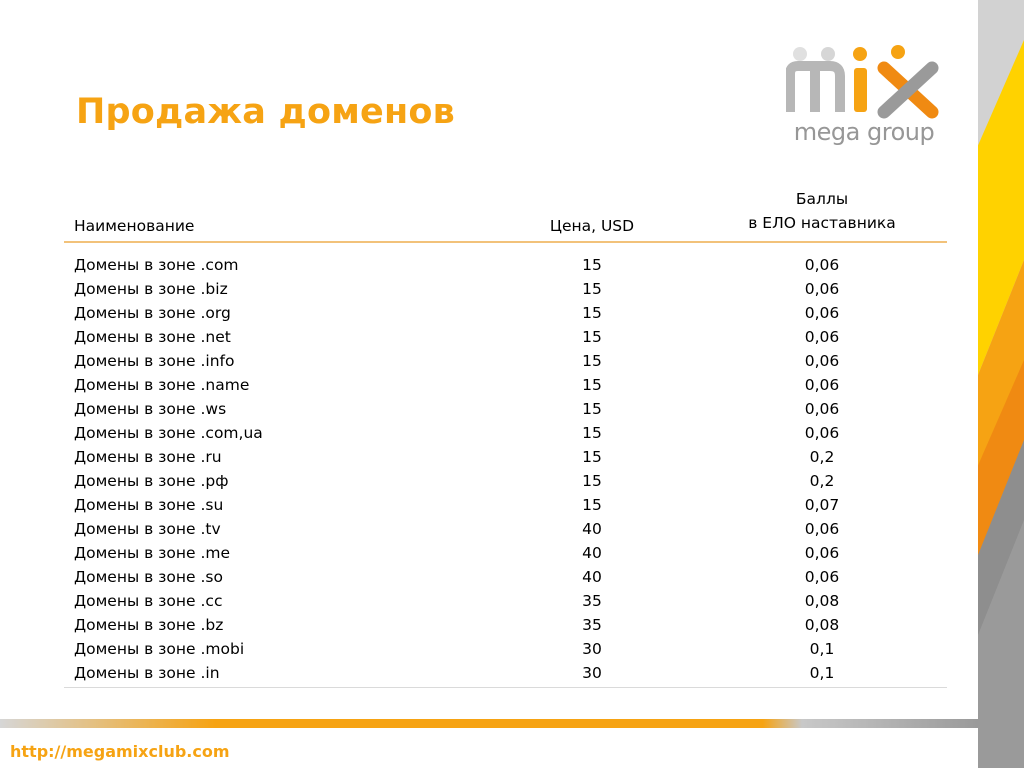 The image size is (1024, 768). I want to click on page-title: Продажа доменов, so click(265, 112).